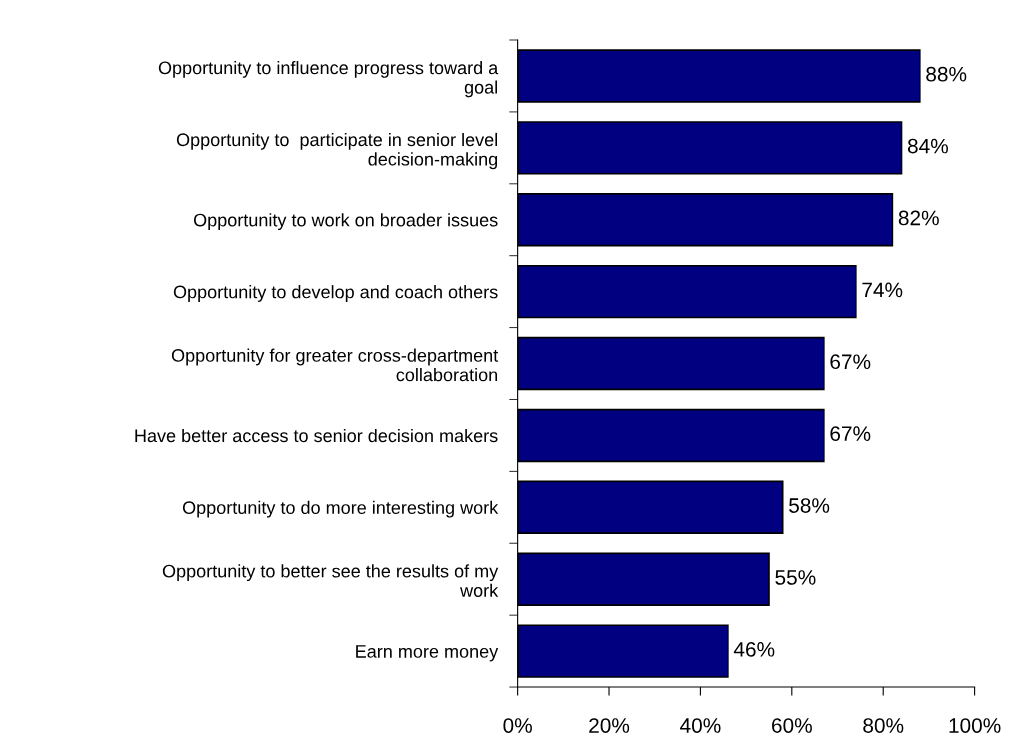  What do you see at coordinates (883, 725) in the screenshot?
I see `x-tick-label: 80%` at bounding box center [883, 725].